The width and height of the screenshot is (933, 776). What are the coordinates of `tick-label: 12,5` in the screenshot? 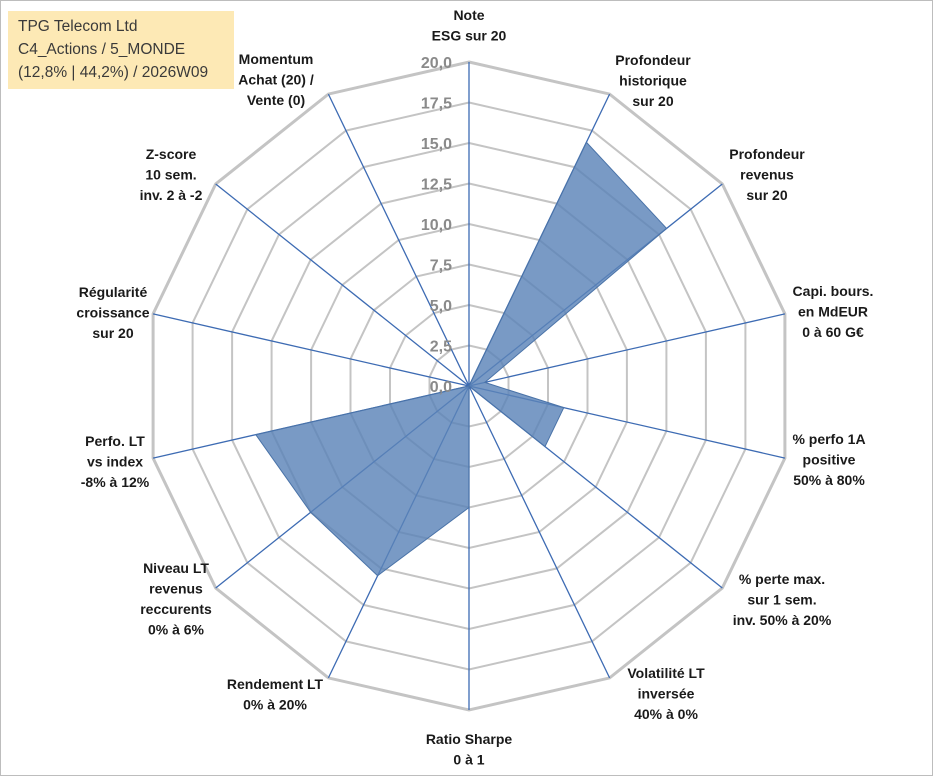 It's located at (436, 185).